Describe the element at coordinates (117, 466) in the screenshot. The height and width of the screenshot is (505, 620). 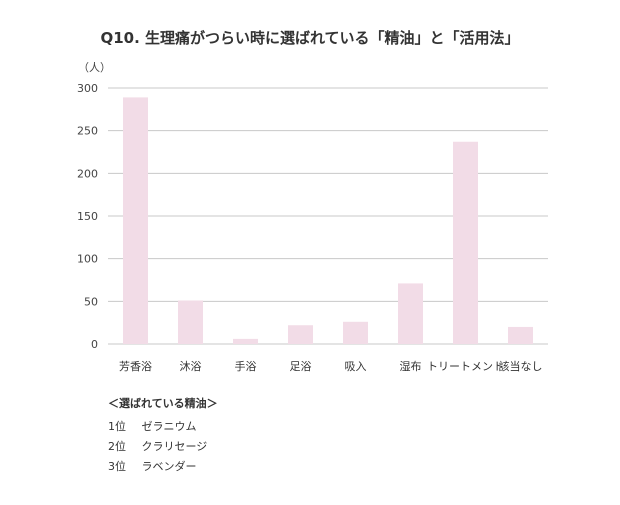
I see `notes-item-rank: 3位` at that location.